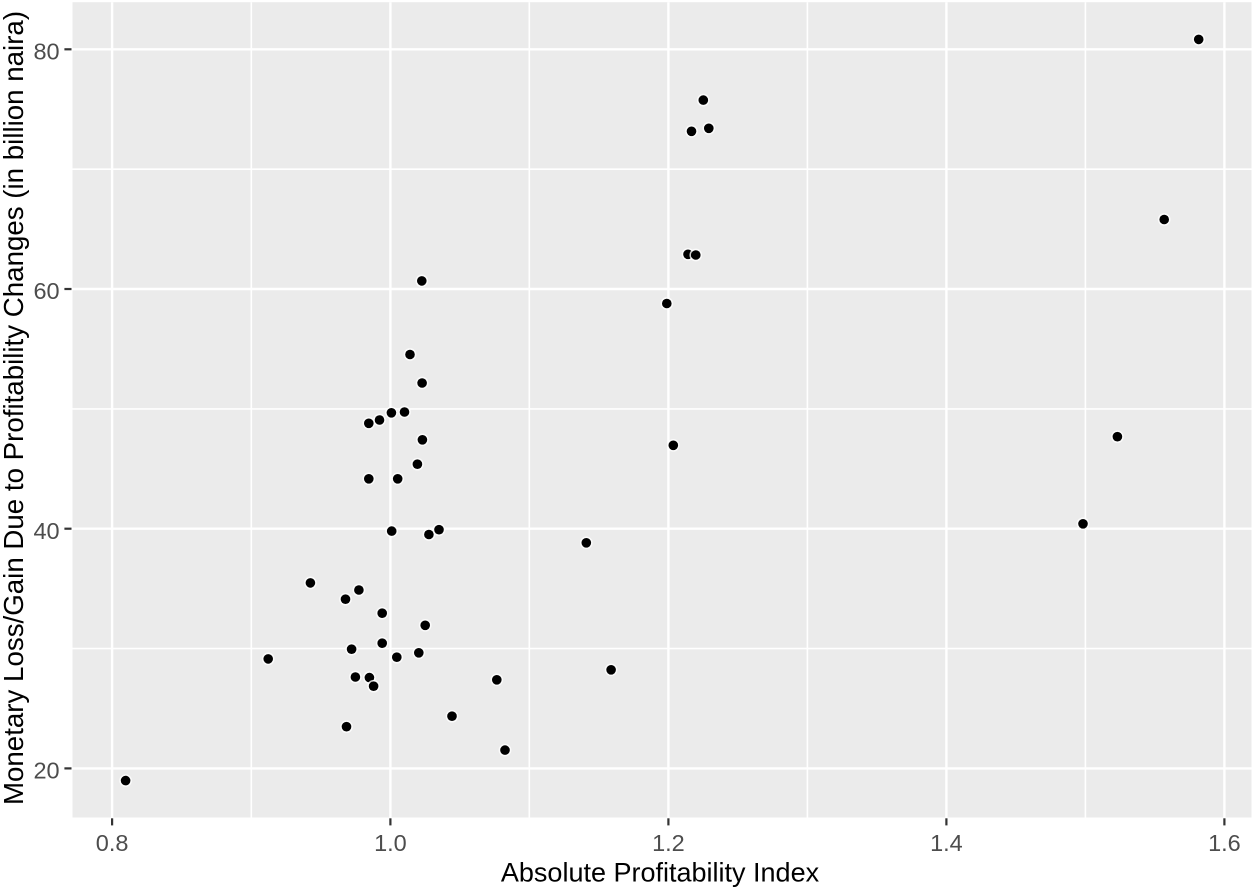  What do you see at coordinates (660, 872) in the screenshot?
I see `svg-text: Absolute Profitability Index` at bounding box center [660, 872].